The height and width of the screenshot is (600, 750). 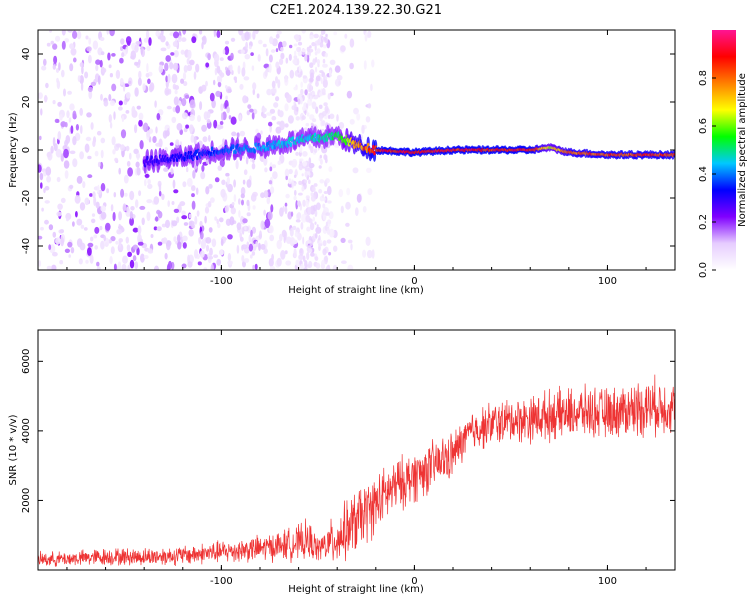 What do you see at coordinates (703, 174) in the screenshot?
I see `colorbar-tick-label: 0.4` at bounding box center [703, 174].